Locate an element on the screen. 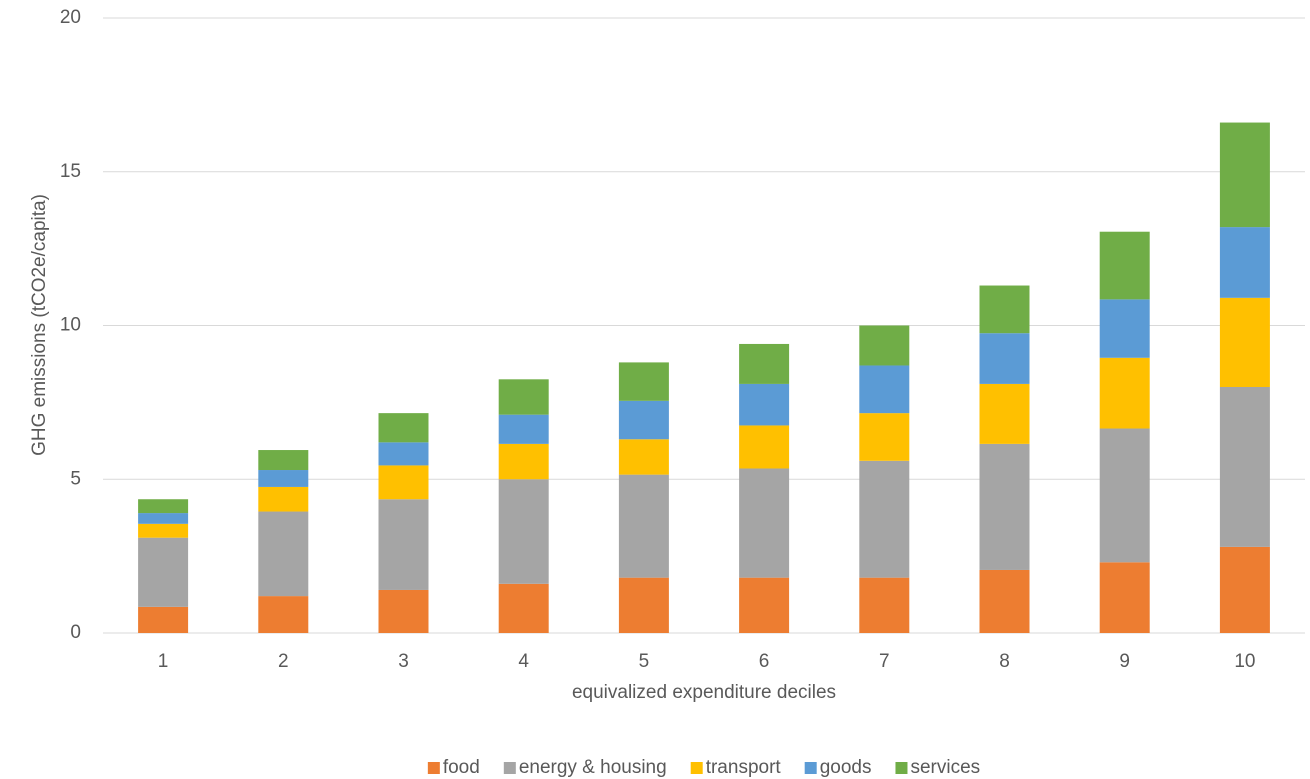 This screenshot has height=779, width=1310. x-tick-label: 2 is located at coordinates (283, 661).